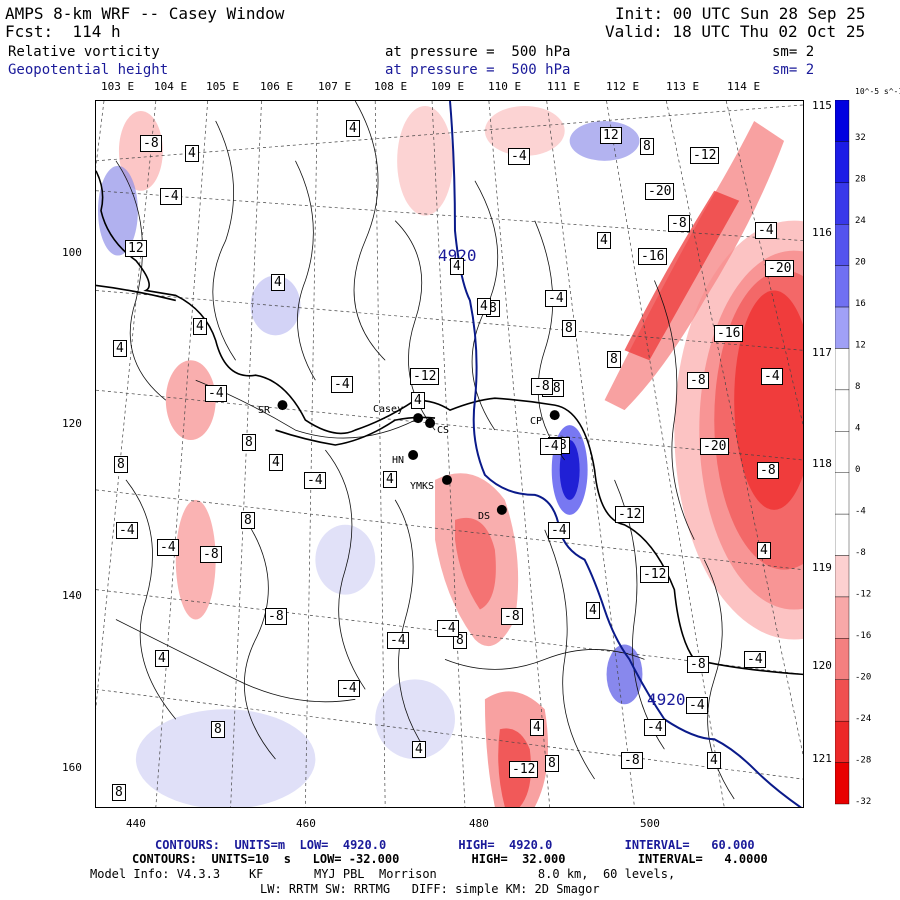 The height and width of the screenshot is (900, 900). What do you see at coordinates (650, 823) in the screenshot?
I see `x-tick-label: 500` at bounding box center [650, 823].